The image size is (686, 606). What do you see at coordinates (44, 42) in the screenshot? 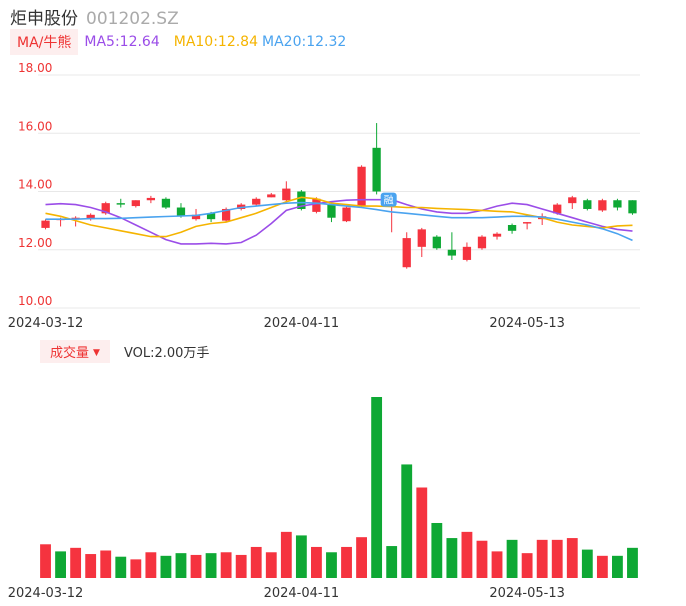
I see `ma-indicator-selector: MA/牛熊` at bounding box center [44, 42].